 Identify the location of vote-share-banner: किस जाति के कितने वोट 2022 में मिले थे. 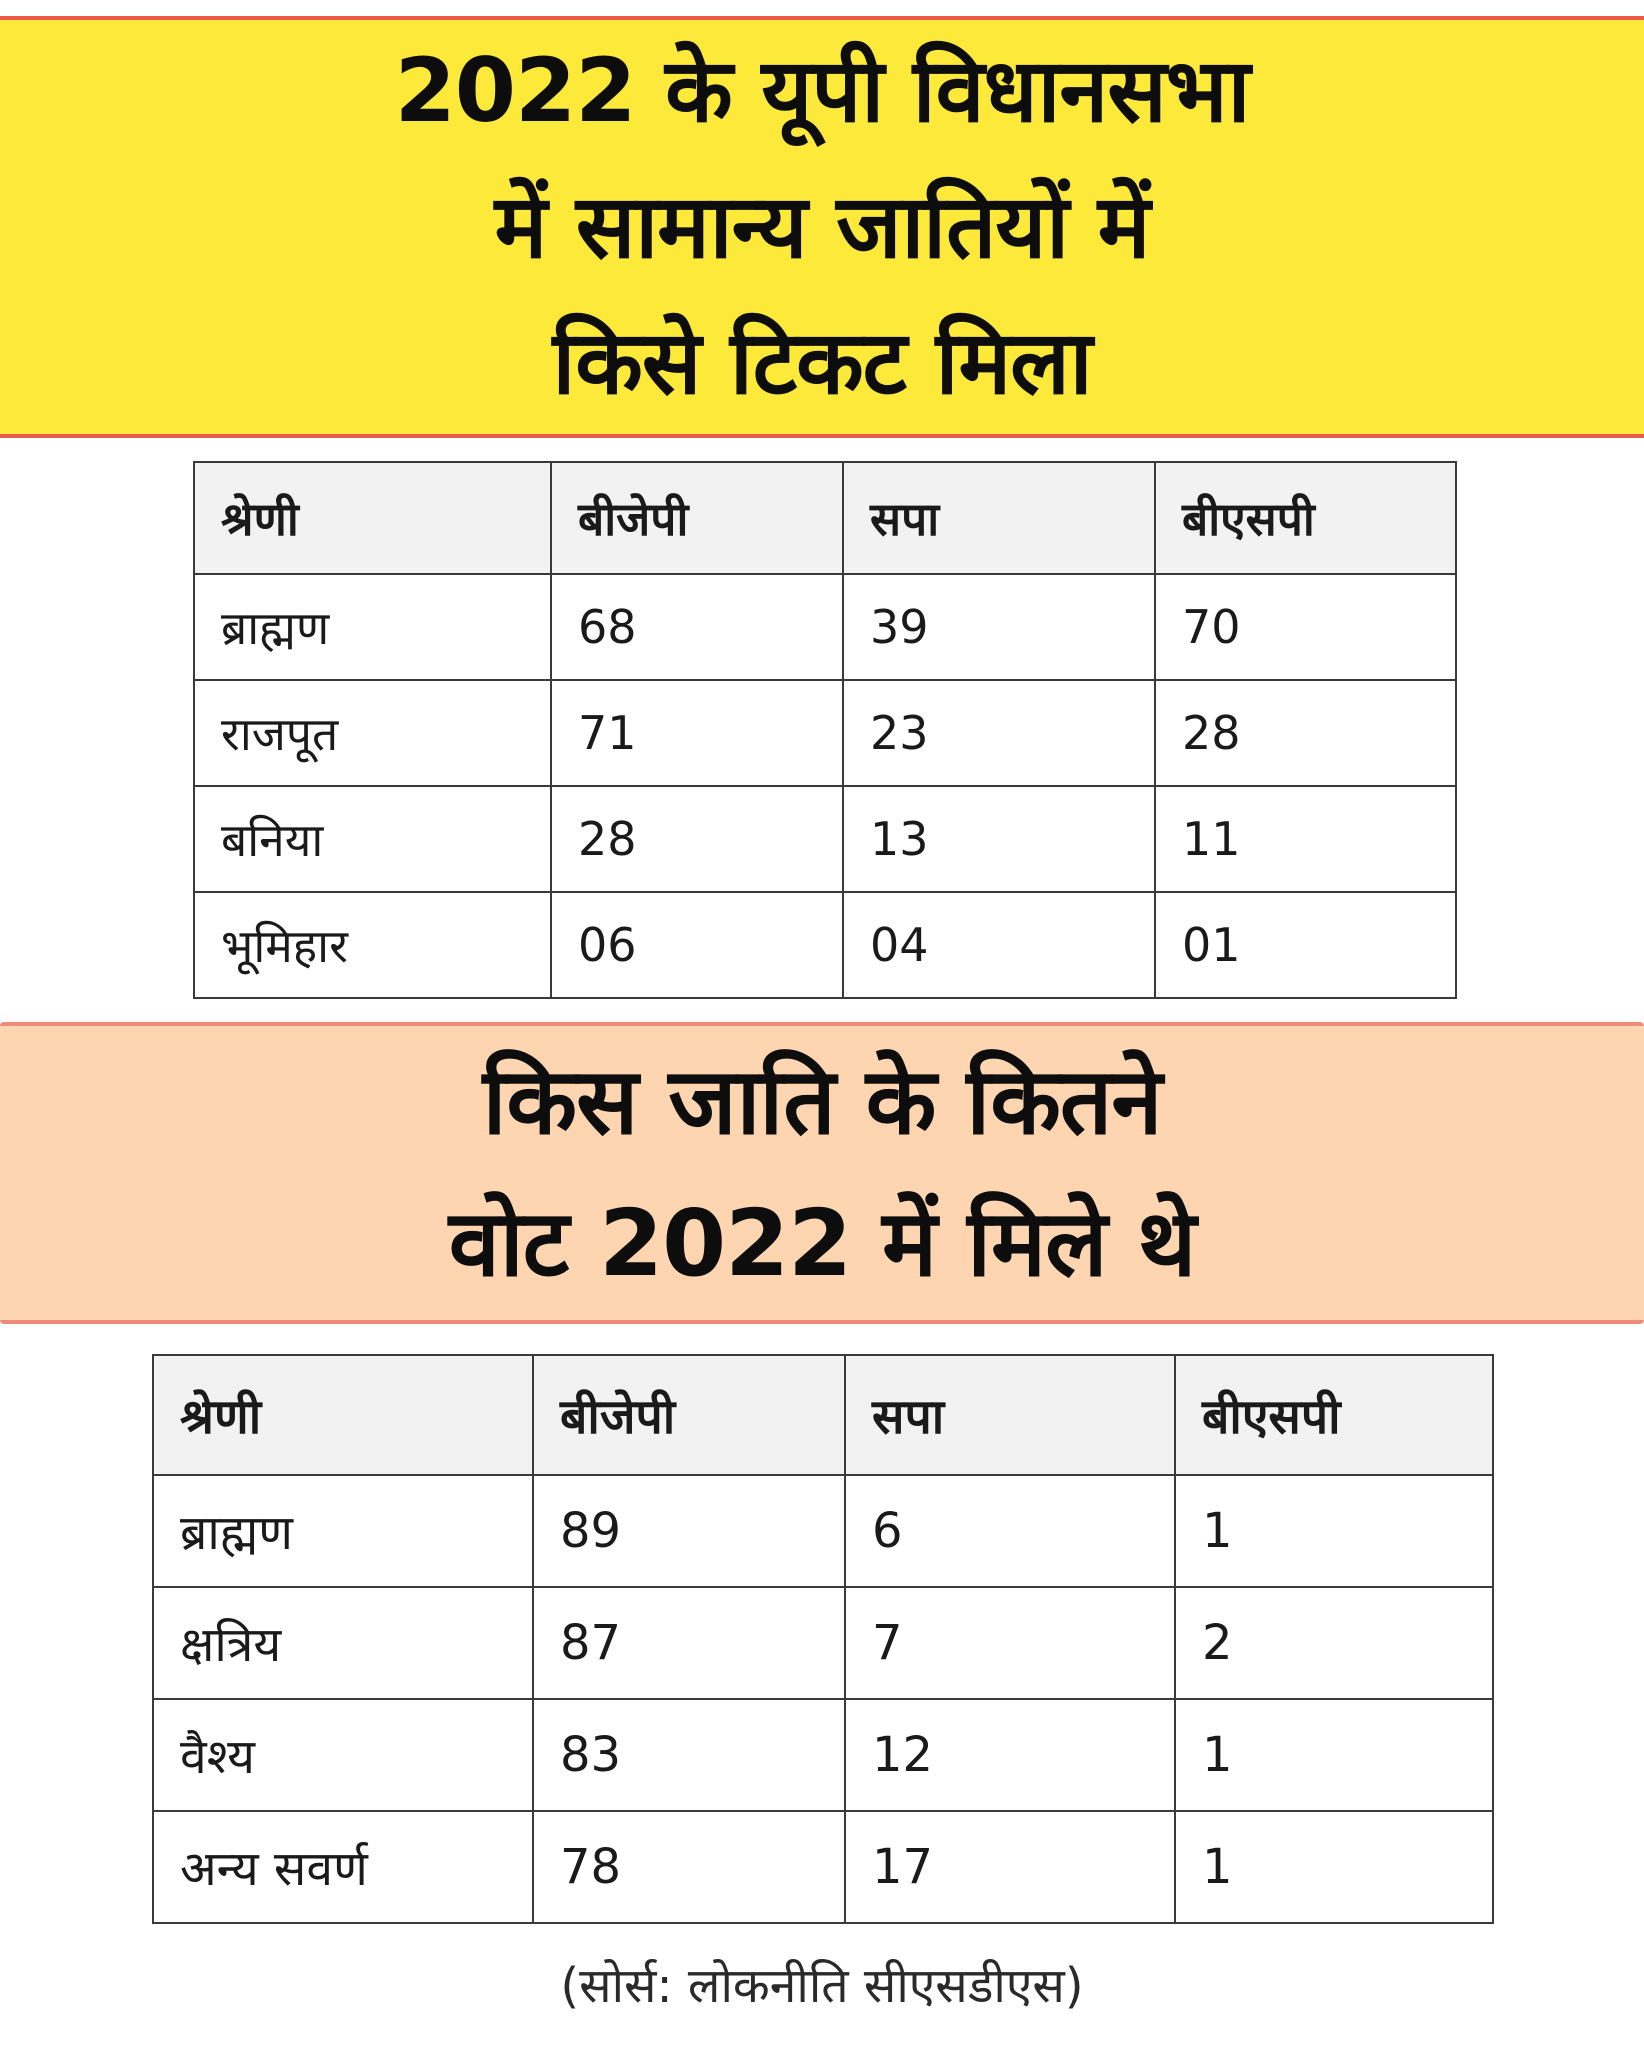
(822, 1173).